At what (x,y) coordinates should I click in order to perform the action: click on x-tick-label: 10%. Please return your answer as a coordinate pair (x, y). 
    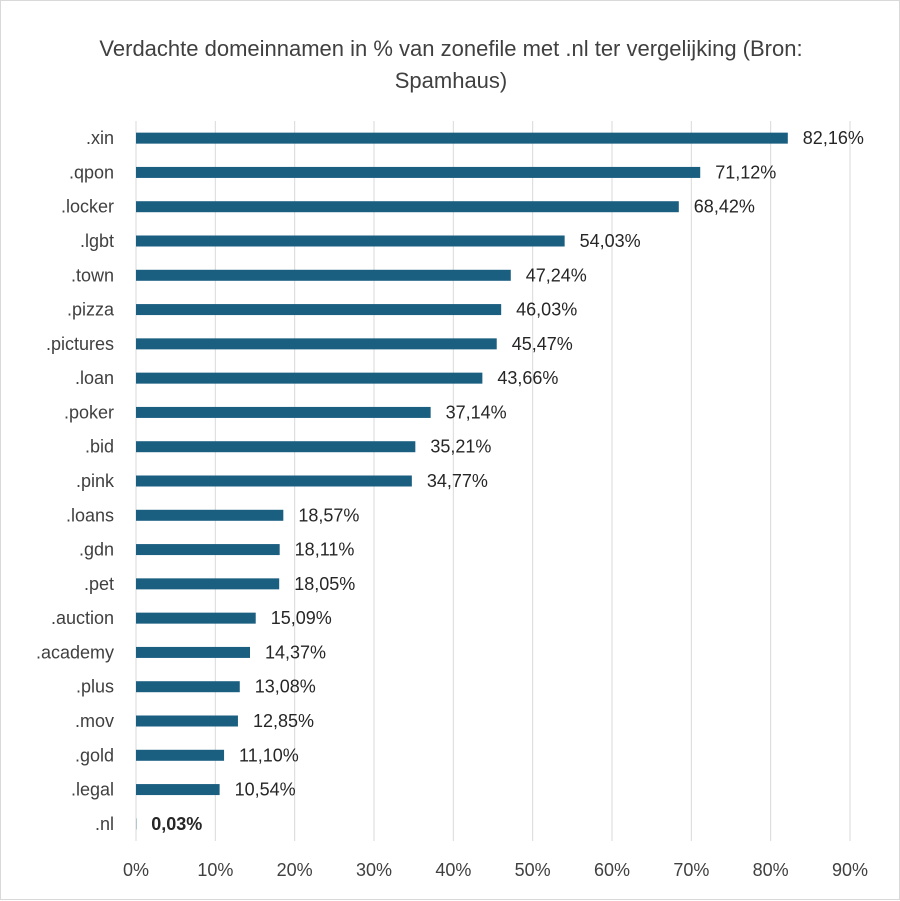
    Looking at the image, I should click on (215, 870).